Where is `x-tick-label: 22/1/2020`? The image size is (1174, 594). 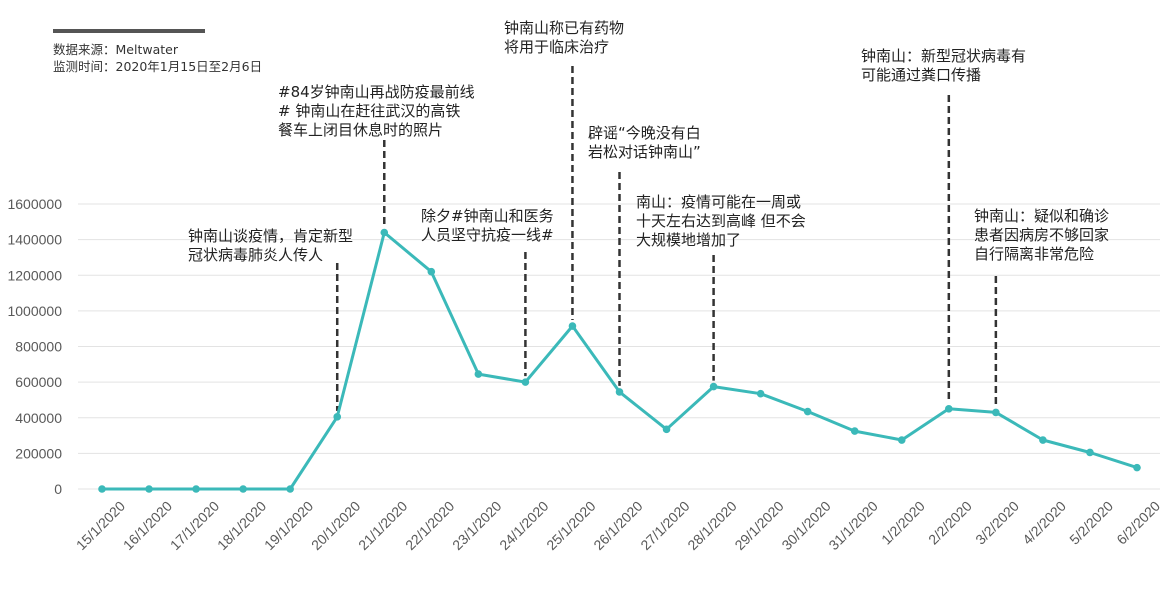
x-tick-label: 22/1/2020 is located at coordinates (430, 526).